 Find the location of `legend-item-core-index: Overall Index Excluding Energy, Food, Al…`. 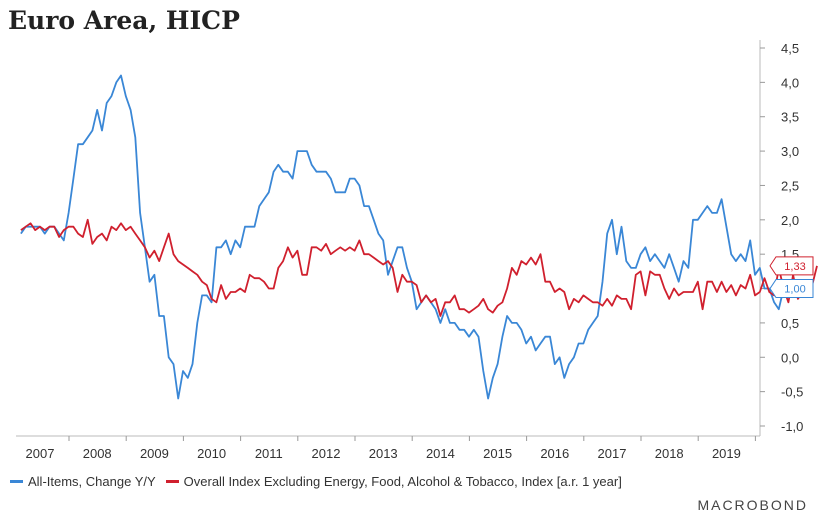

legend-item-core-index: Overall Index Excluding Energy, Food, Al… is located at coordinates (393, 481).